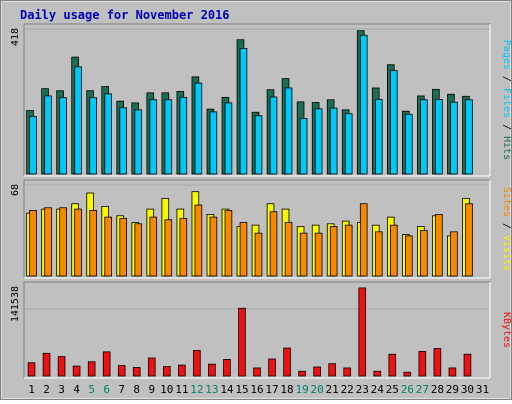  I want to click on day-label-10: 10, so click(166, 389).